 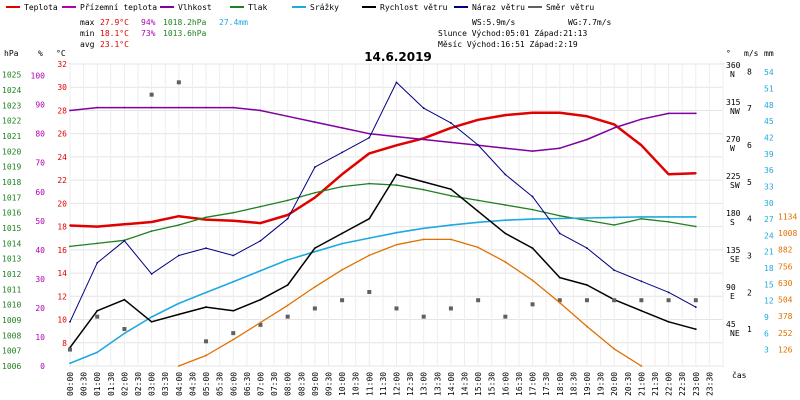 What do you see at coordinates (731, 324) in the screenshot?
I see `dir-tick: 45` at bounding box center [731, 324].